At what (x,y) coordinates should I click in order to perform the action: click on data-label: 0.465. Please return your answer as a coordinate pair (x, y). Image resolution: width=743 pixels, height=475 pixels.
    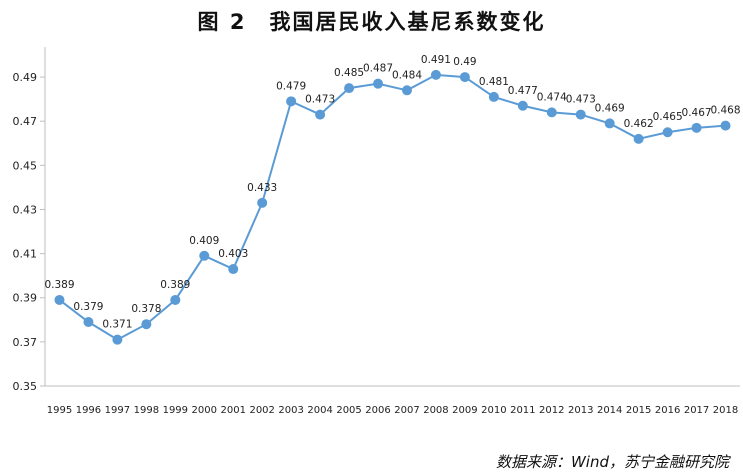
    Looking at the image, I should click on (668, 117).